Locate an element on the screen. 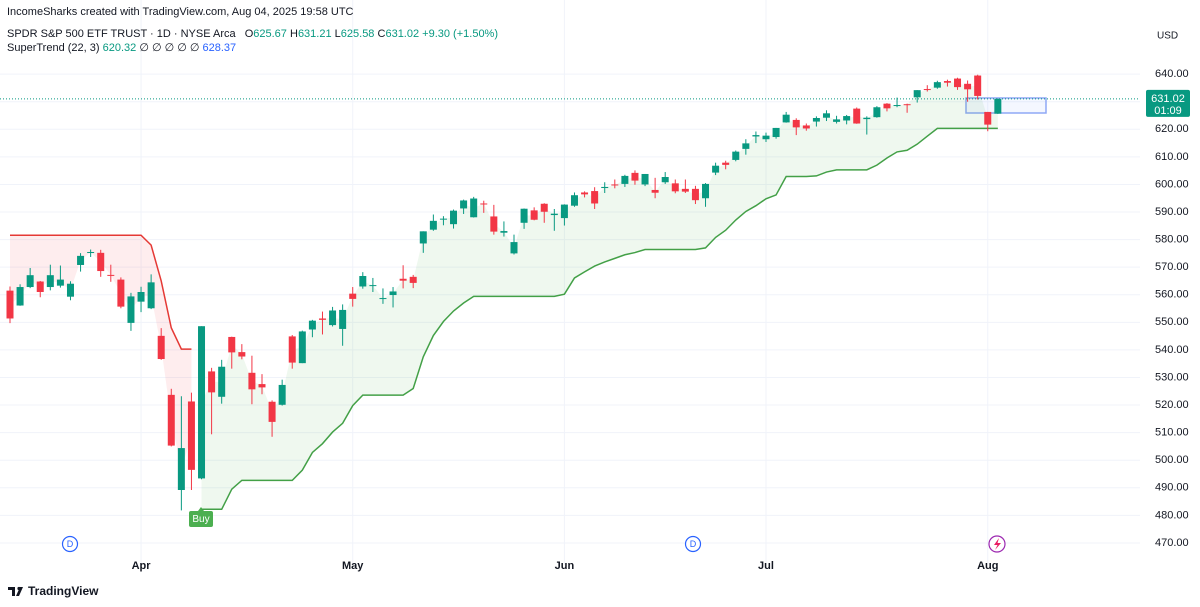  indicator-name: SuperTrend (22, 3) is located at coordinates (53, 48).